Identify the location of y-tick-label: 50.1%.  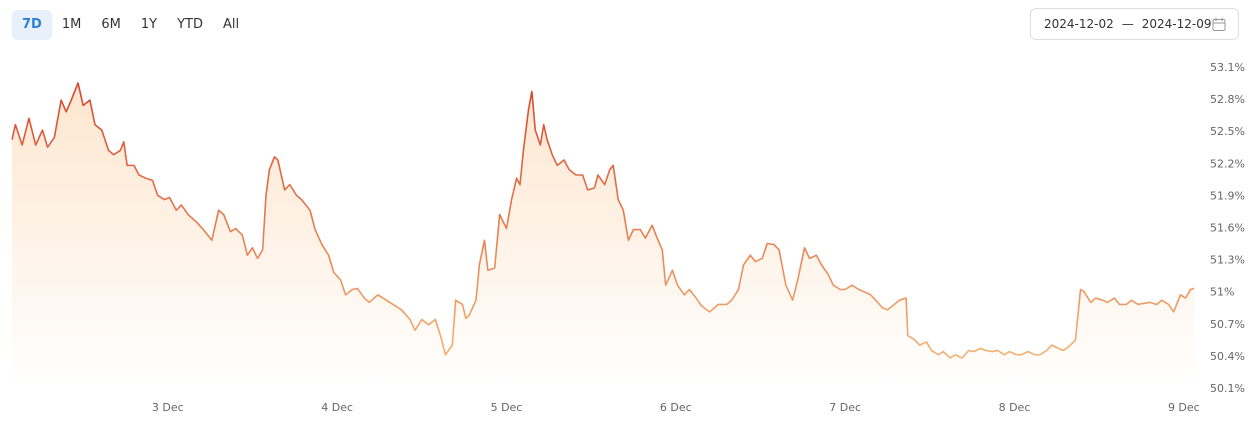
(1227, 388).